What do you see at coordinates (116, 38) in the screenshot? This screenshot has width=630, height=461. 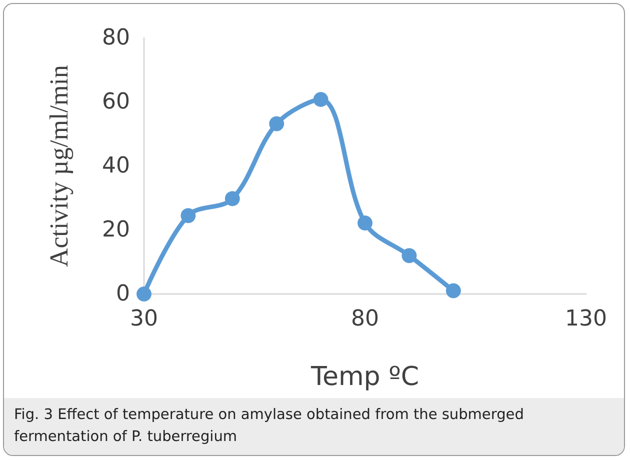 I see `y-tick-label: 80` at bounding box center [116, 38].